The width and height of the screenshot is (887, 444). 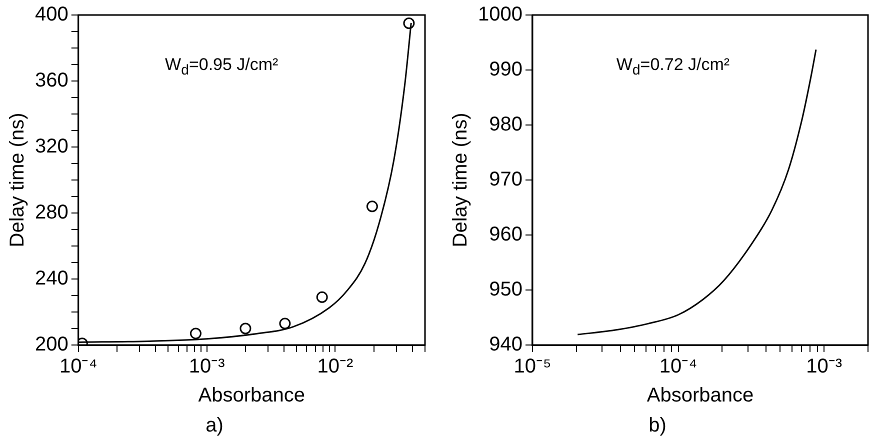 I want to click on x-tick-label: 10⁻², so click(x=335, y=367).